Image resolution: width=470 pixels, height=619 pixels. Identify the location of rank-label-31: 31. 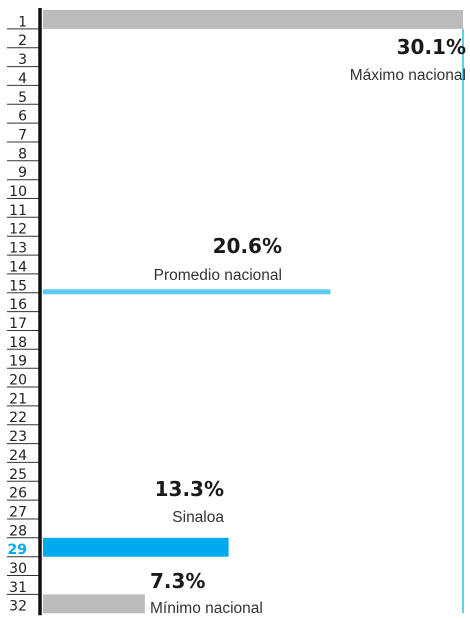
(18, 588).